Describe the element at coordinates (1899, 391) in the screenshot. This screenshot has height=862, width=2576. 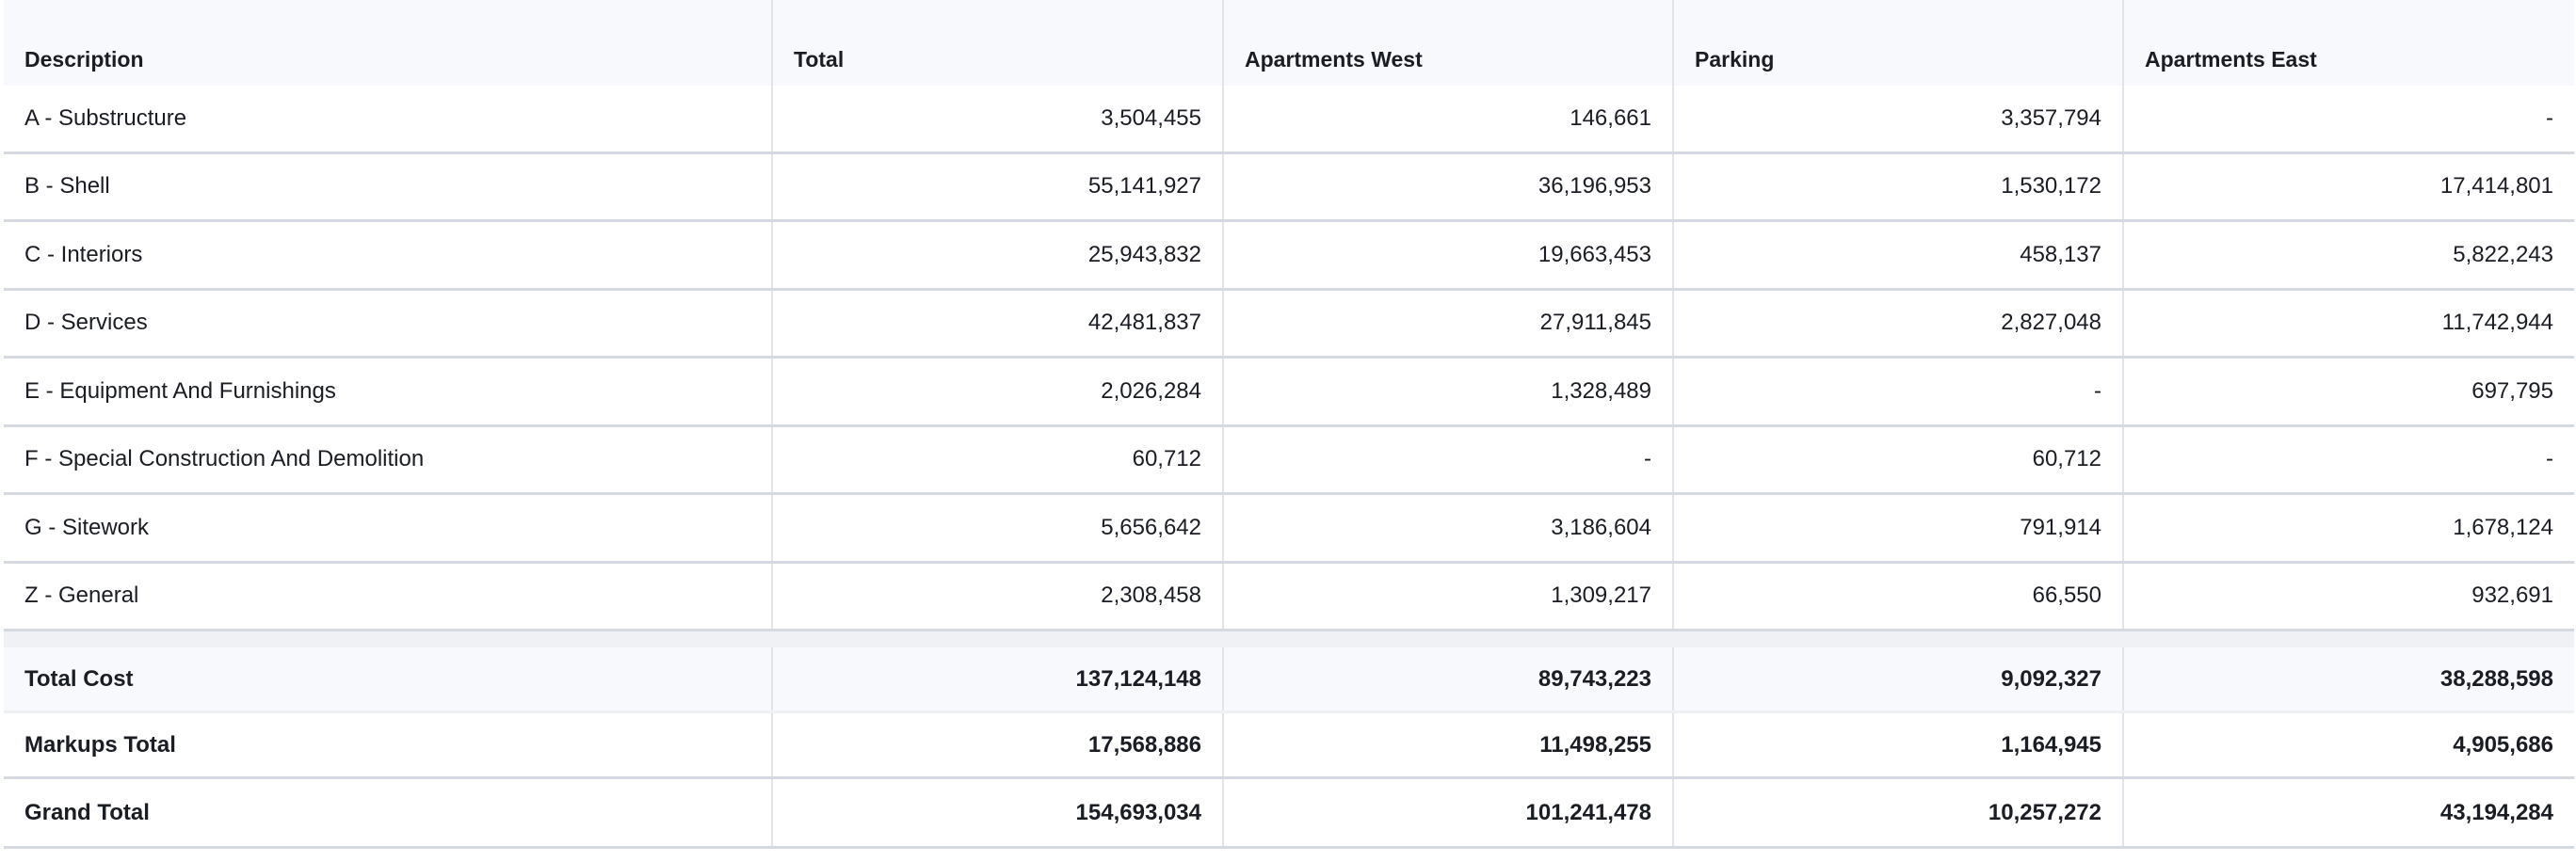
I see `cell-parking: -` at that location.